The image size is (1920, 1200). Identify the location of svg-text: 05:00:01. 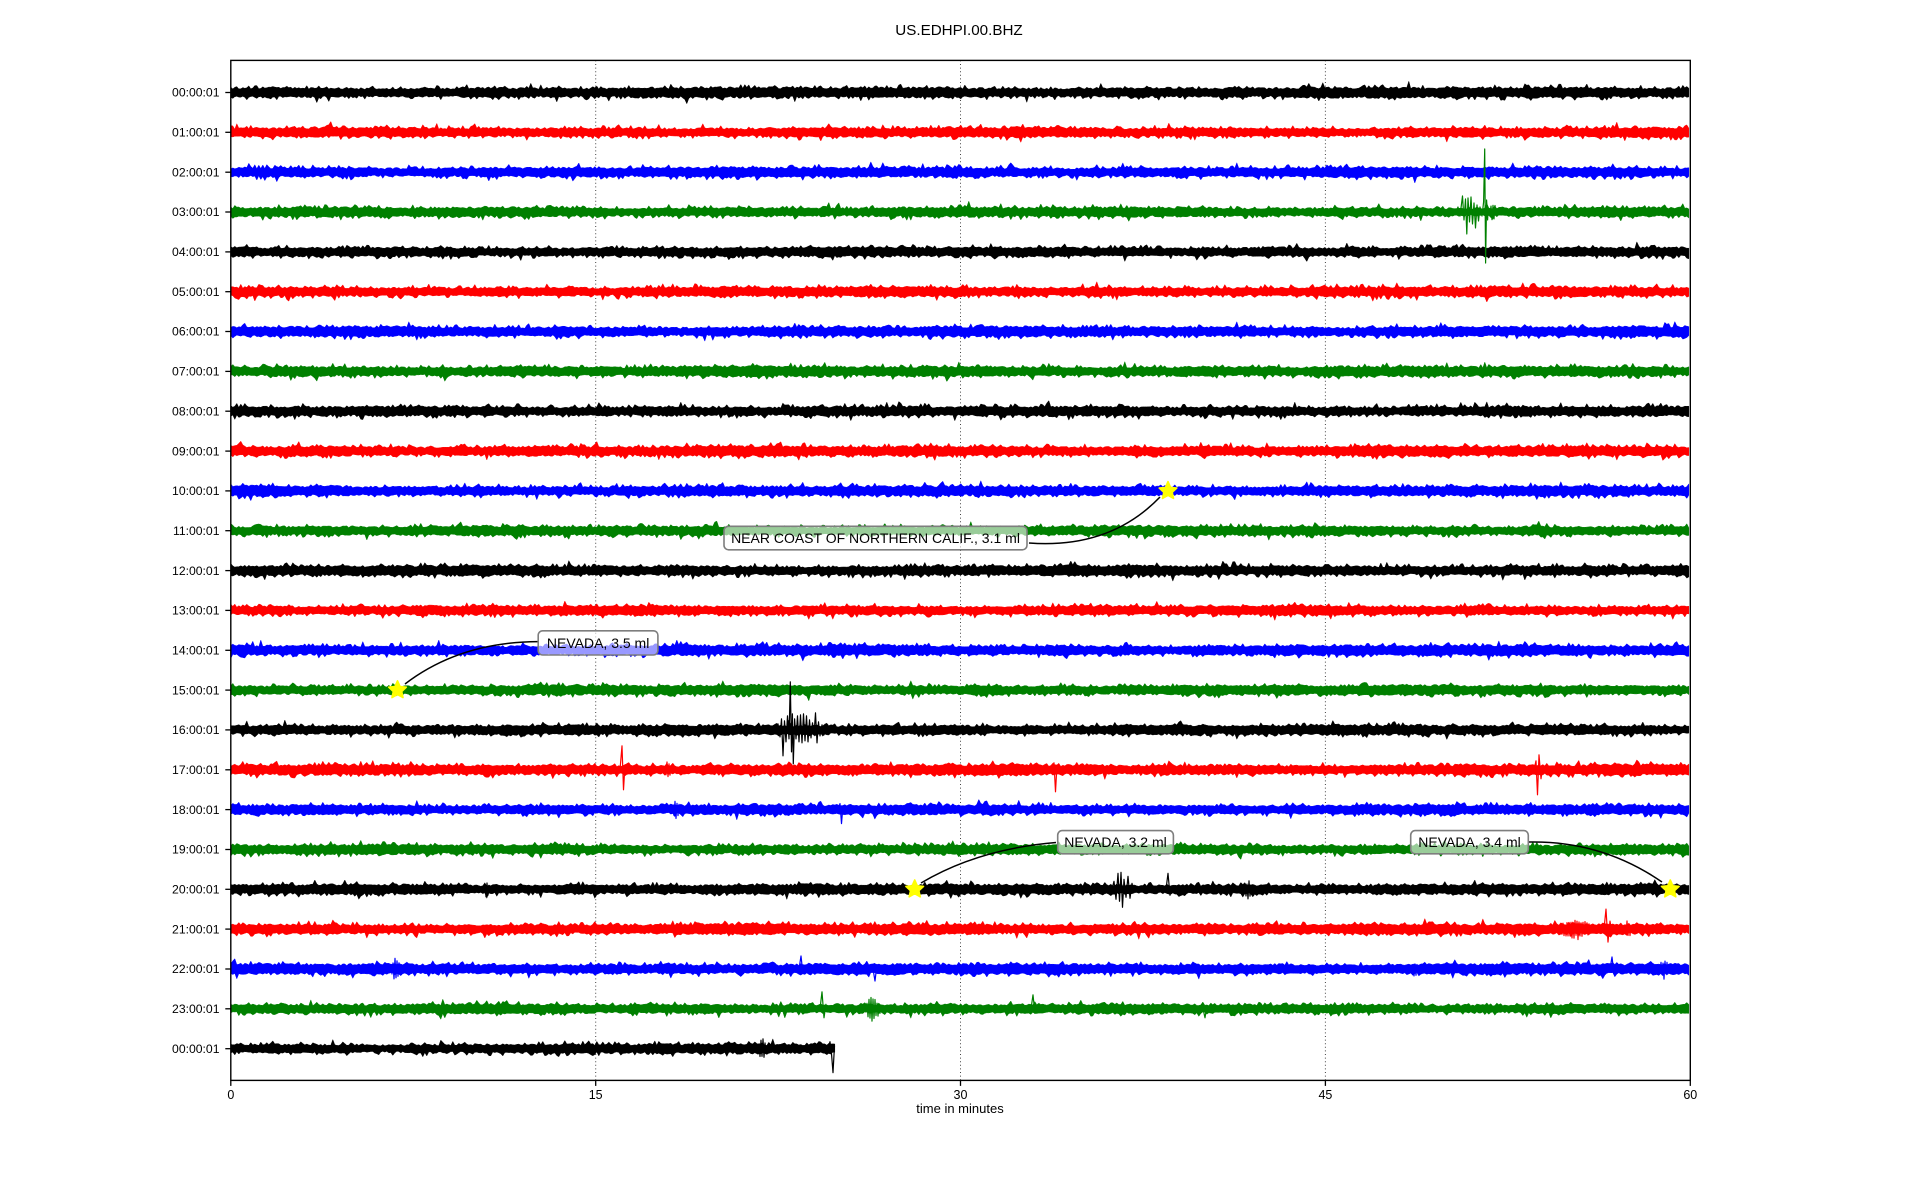
(196, 292).